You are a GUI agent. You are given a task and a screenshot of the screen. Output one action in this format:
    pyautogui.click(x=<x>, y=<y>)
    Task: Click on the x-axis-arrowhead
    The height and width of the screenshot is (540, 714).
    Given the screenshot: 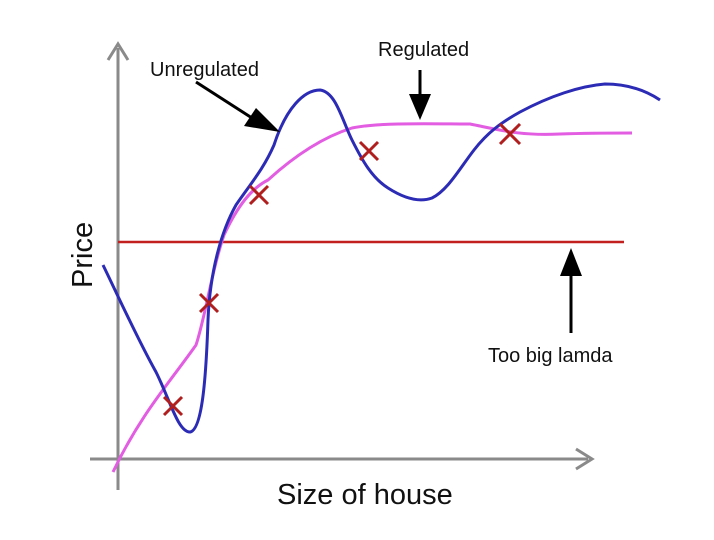 What is the action you would take?
    pyautogui.click(x=585, y=459)
    